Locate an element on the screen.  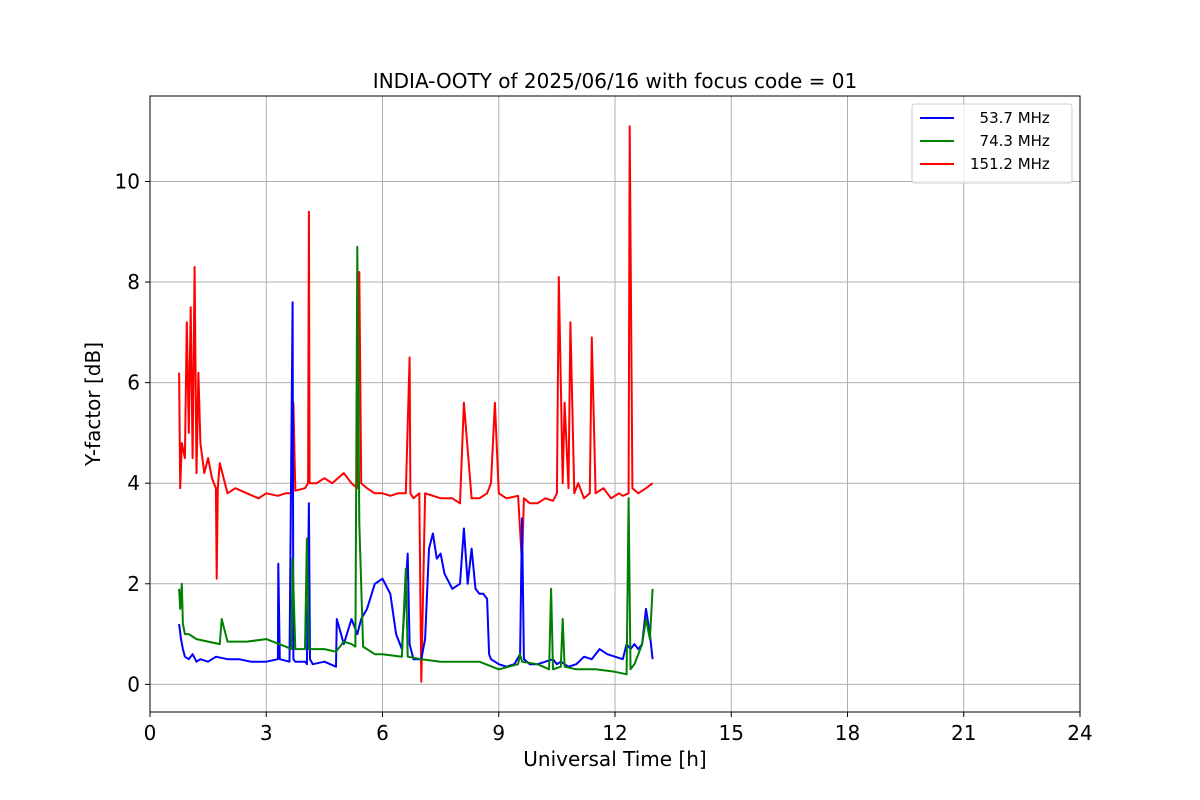
x-tick-label: 15 is located at coordinates (731, 733).